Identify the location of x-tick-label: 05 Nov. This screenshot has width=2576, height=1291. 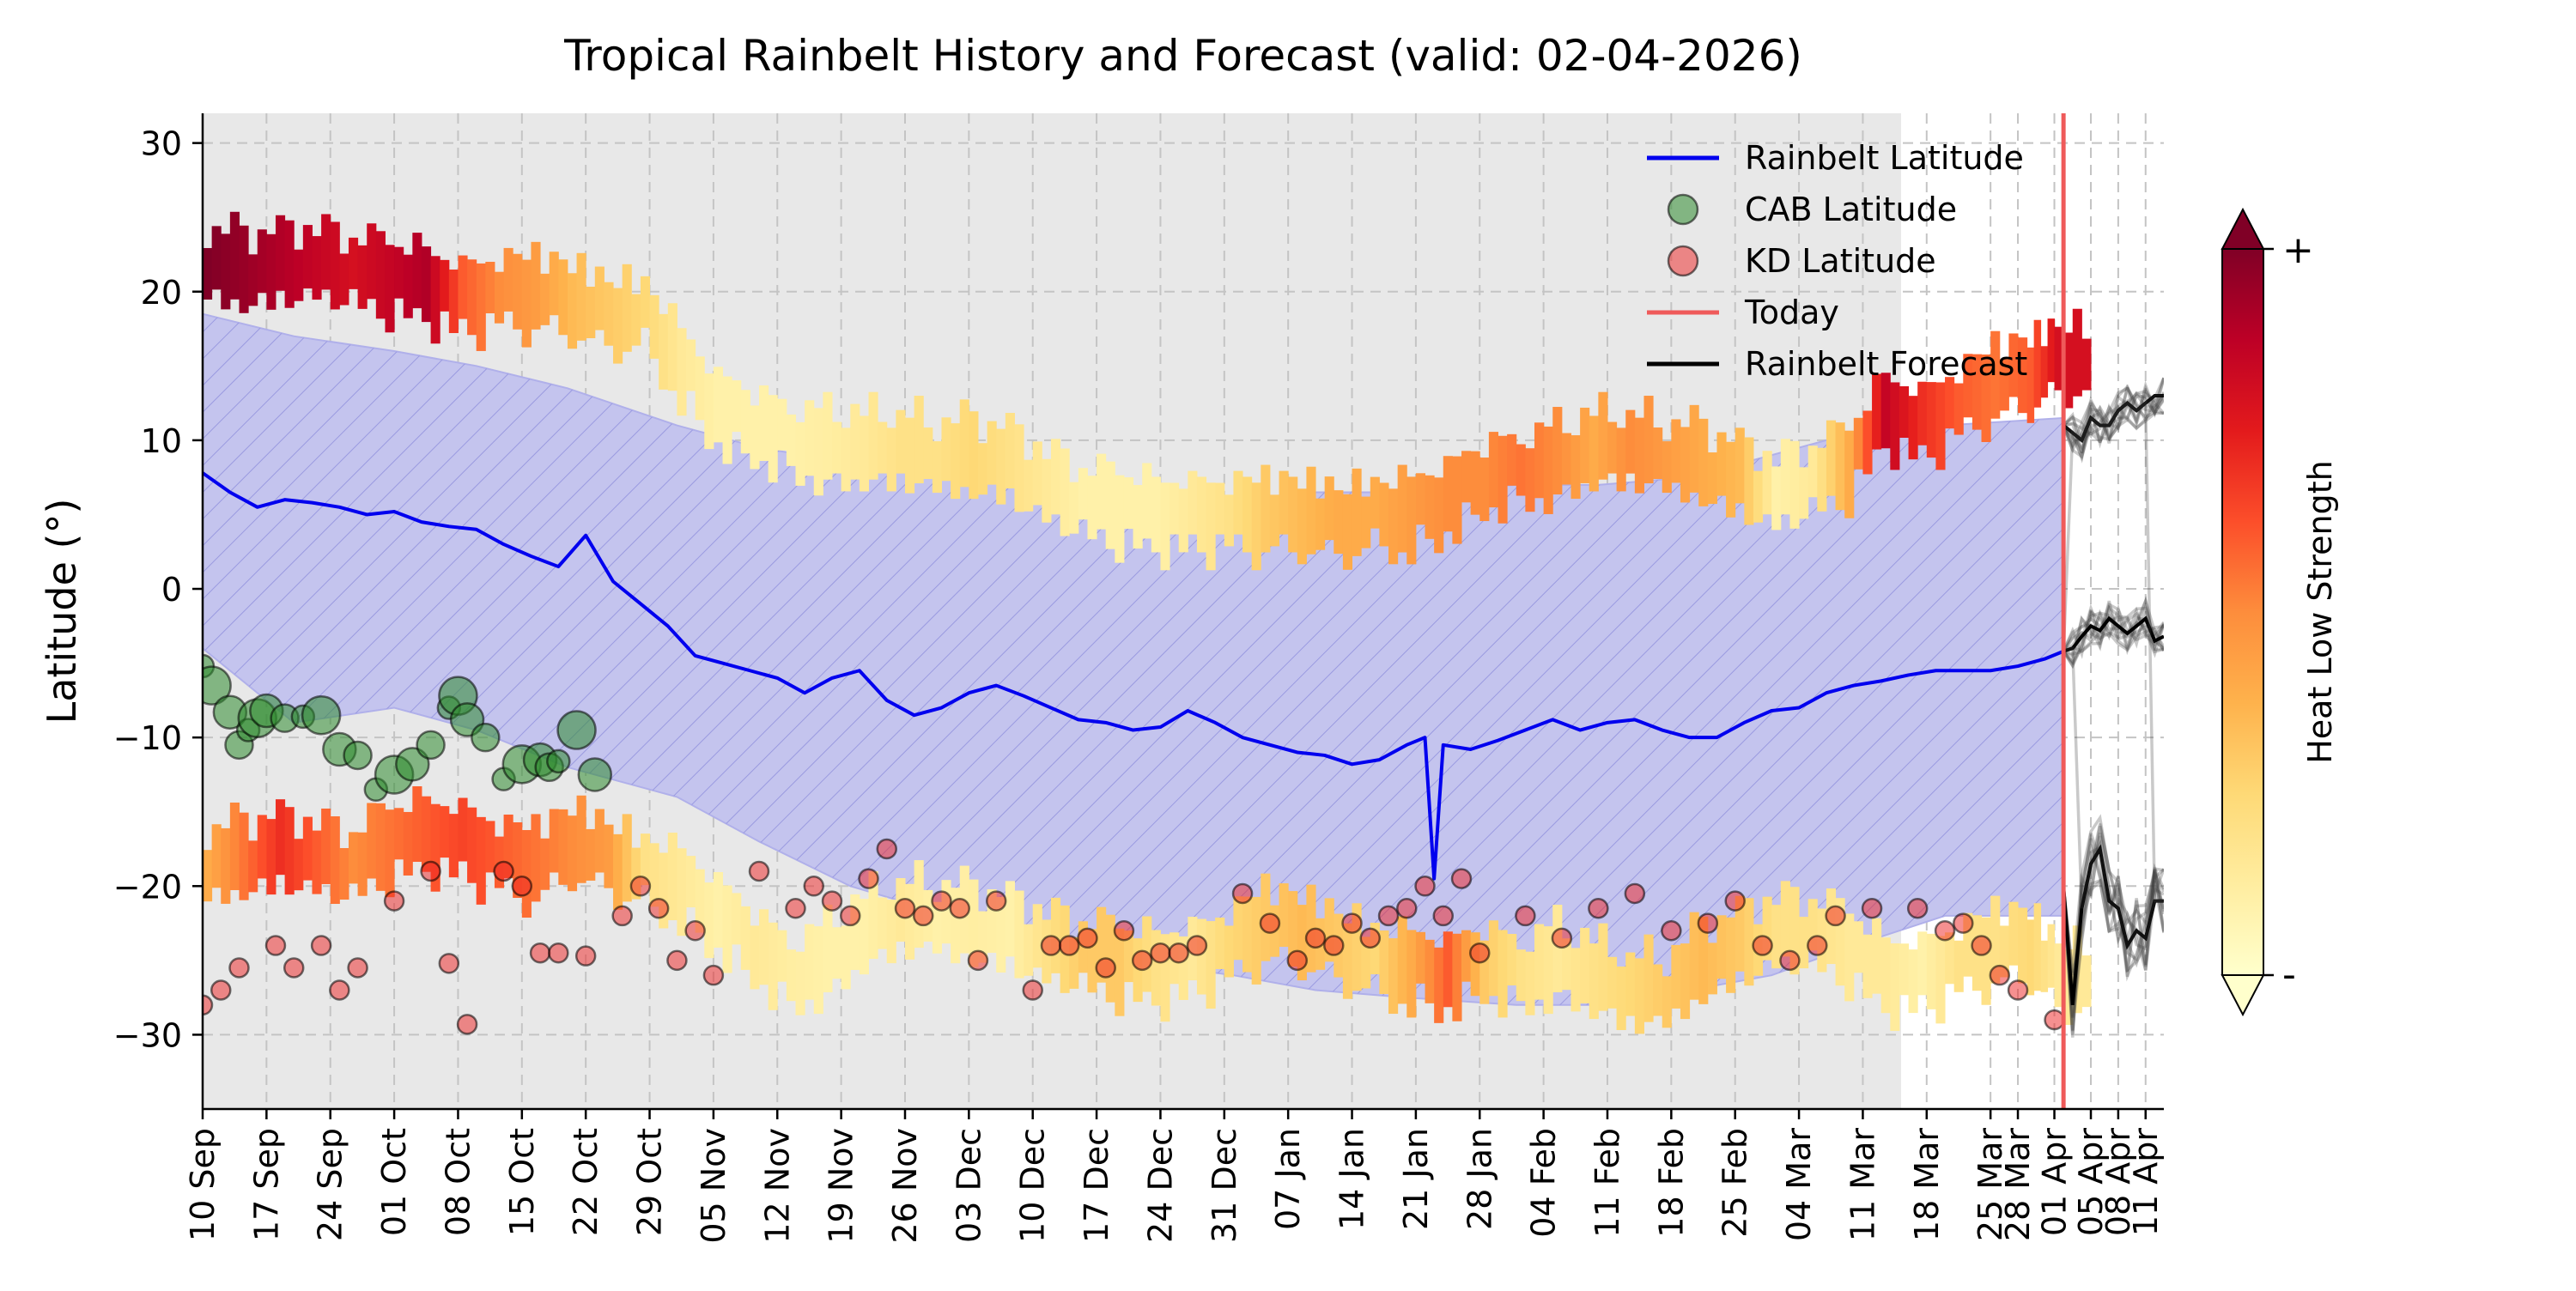
(713, 1186).